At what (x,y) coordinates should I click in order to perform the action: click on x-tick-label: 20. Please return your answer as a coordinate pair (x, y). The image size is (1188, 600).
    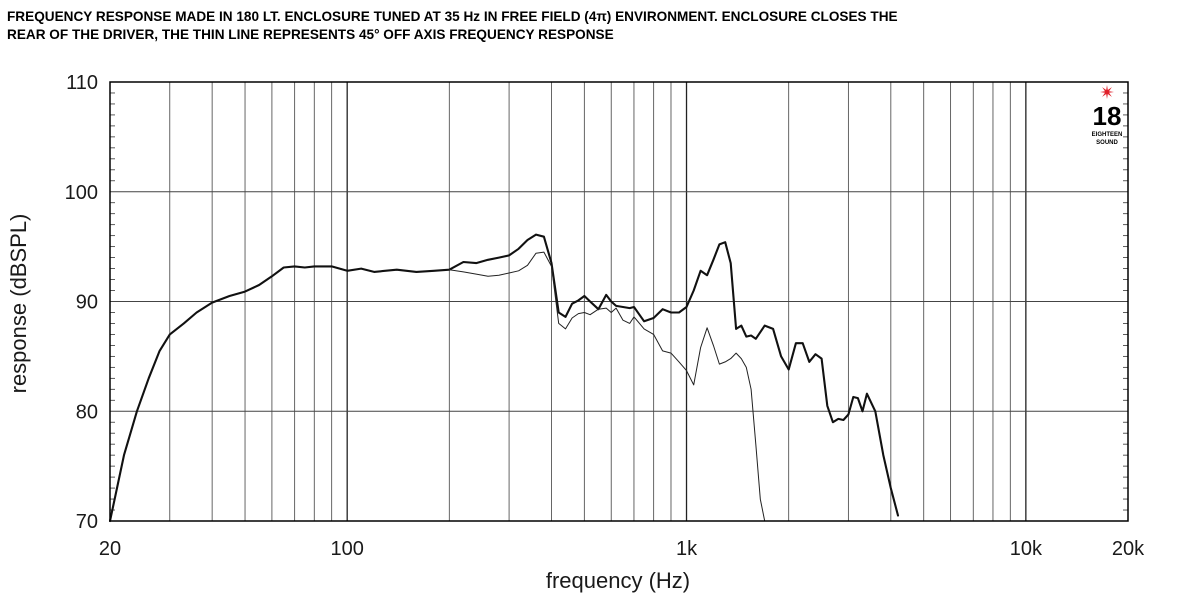
    Looking at the image, I should click on (110, 549).